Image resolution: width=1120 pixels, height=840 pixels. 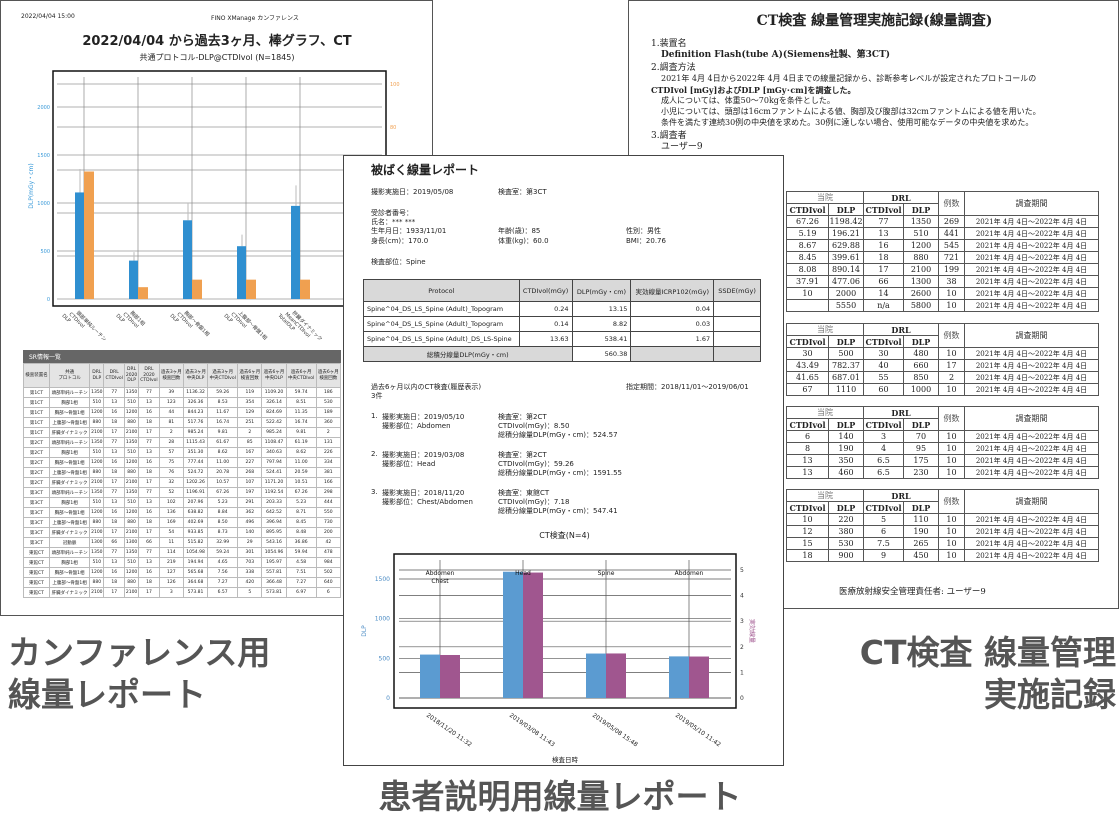 I want to click on column-header: 過去3ヶ月 検査回数, so click(x=171, y=375).